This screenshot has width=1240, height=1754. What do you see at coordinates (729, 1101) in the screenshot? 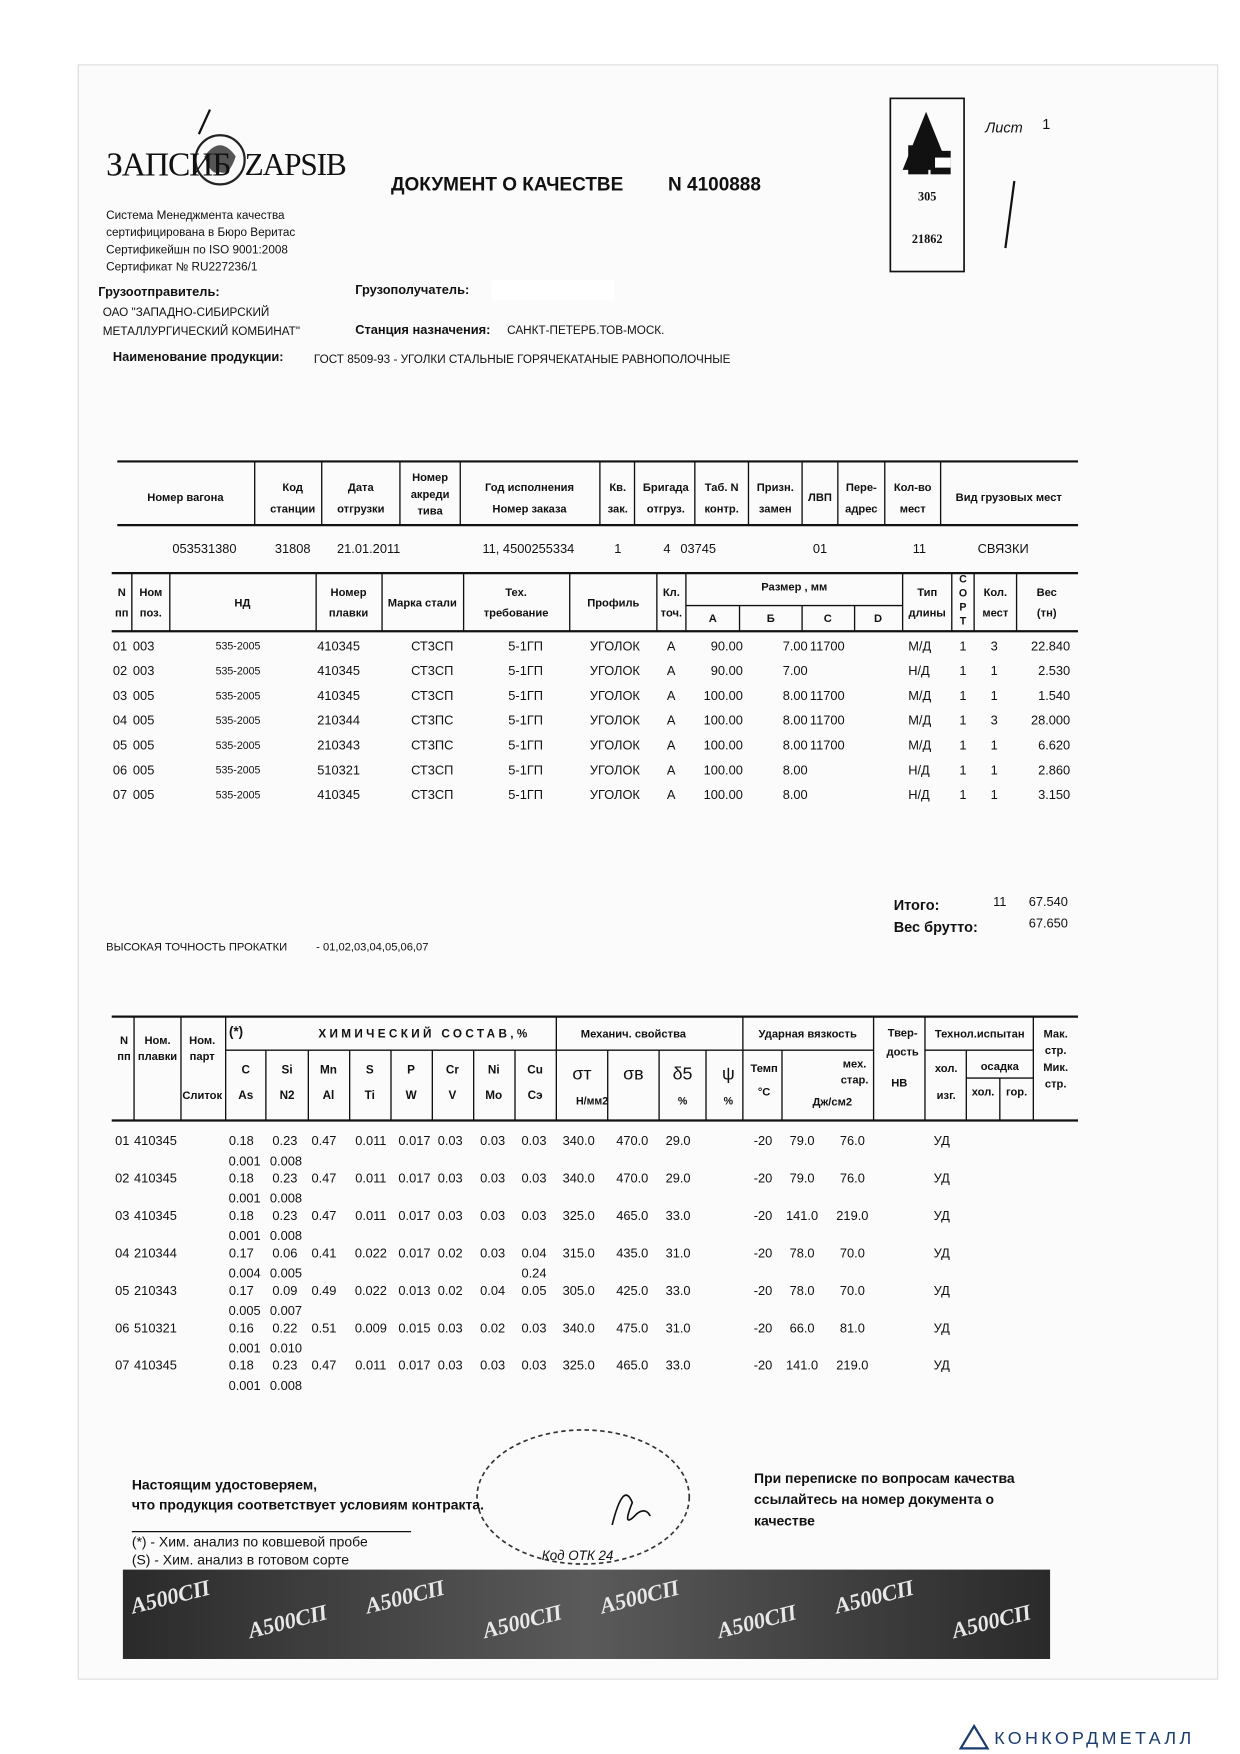
I see `mech-unit: %` at bounding box center [729, 1101].